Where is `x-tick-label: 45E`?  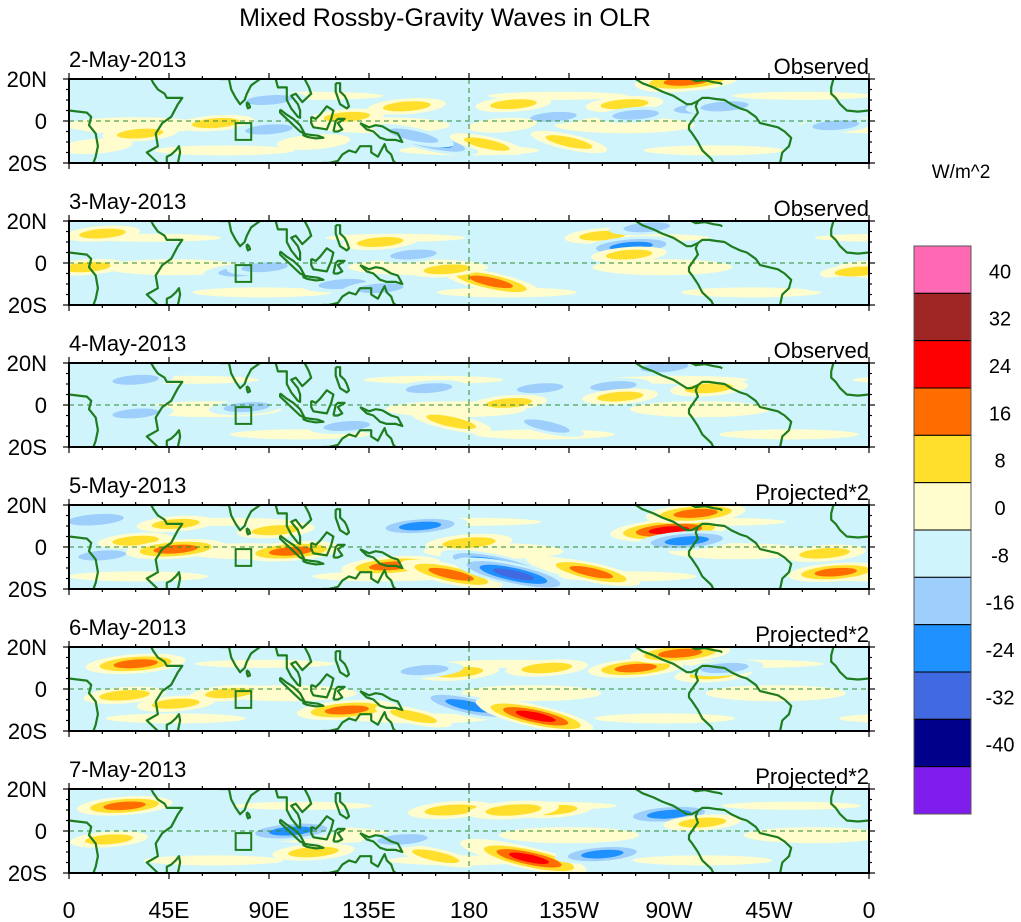 x-tick-label: 45E is located at coordinates (169, 909).